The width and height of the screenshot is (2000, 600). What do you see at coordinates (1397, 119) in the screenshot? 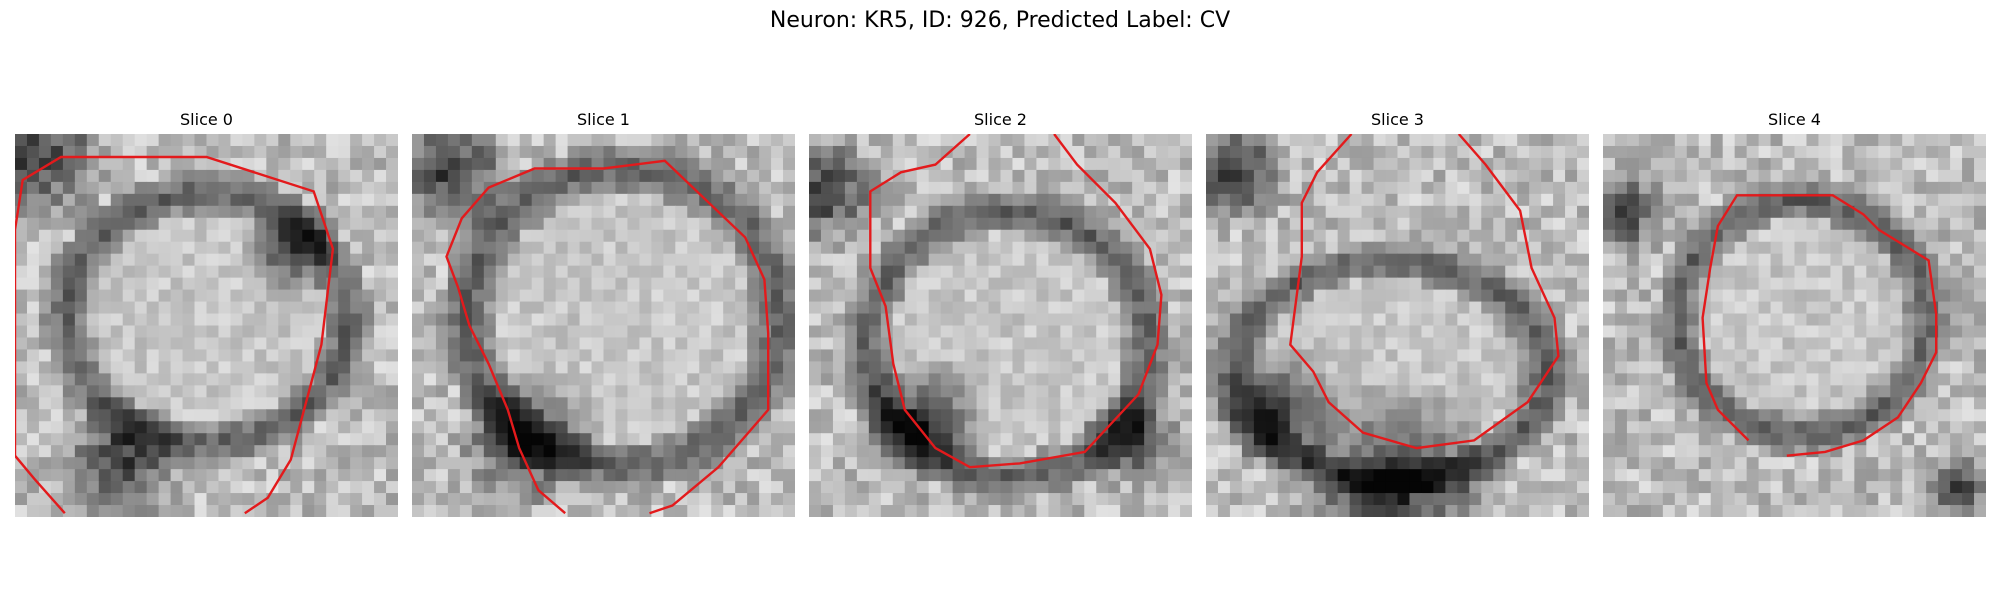
I see `slice-title: Slice 3` at bounding box center [1397, 119].